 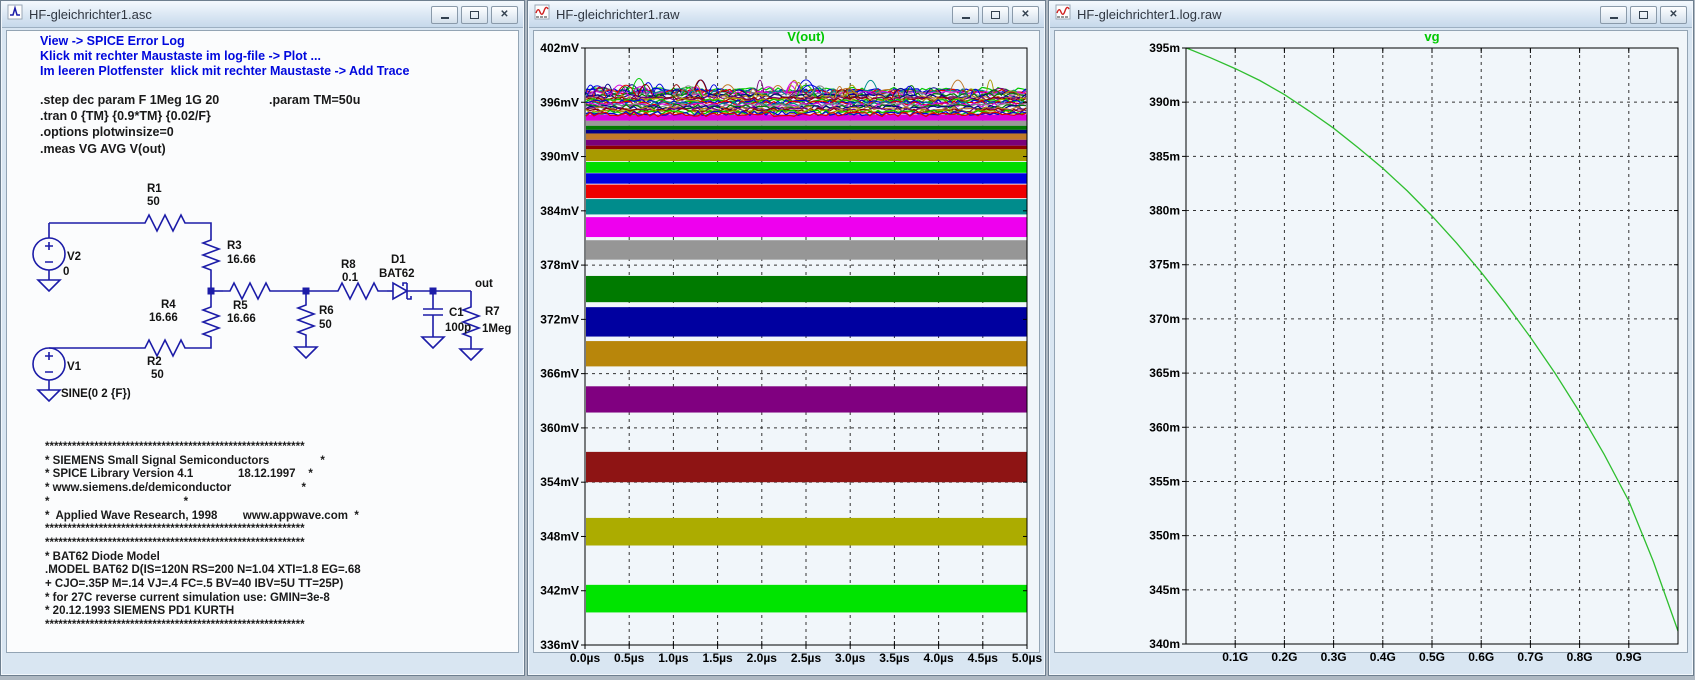 I want to click on titlebar-vout: HF-gleichrichter1.raw ✕, so click(x=786, y=15).